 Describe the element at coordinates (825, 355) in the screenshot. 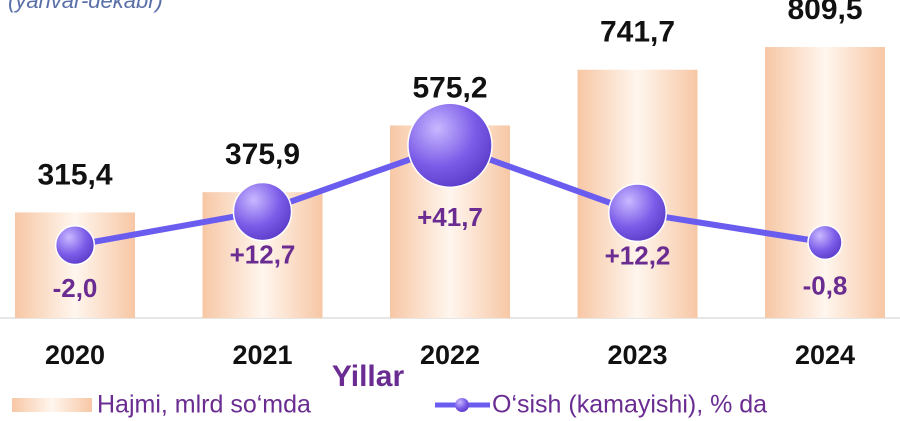

I see `x-tick-label: 2024` at that location.